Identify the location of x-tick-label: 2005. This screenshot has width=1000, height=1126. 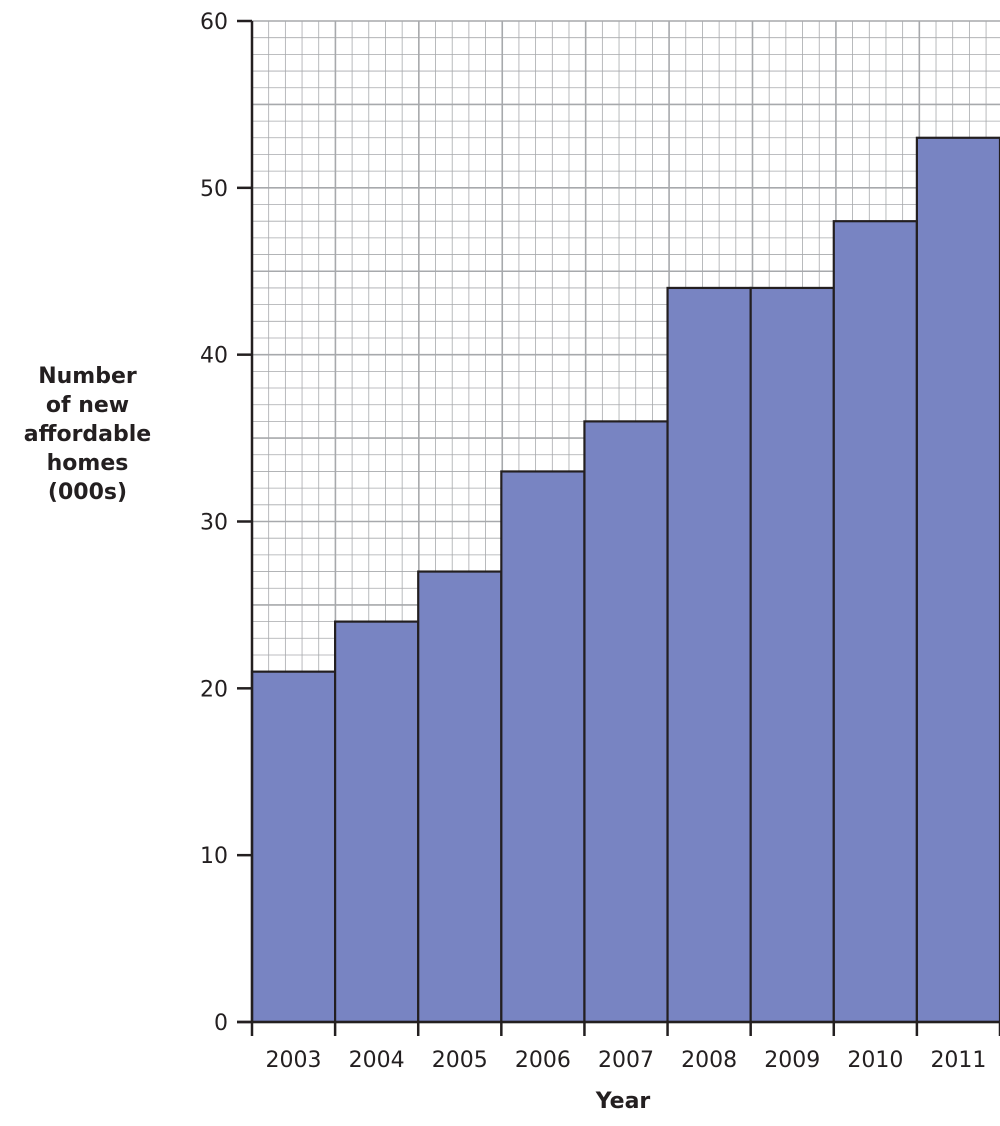
(460, 1060).